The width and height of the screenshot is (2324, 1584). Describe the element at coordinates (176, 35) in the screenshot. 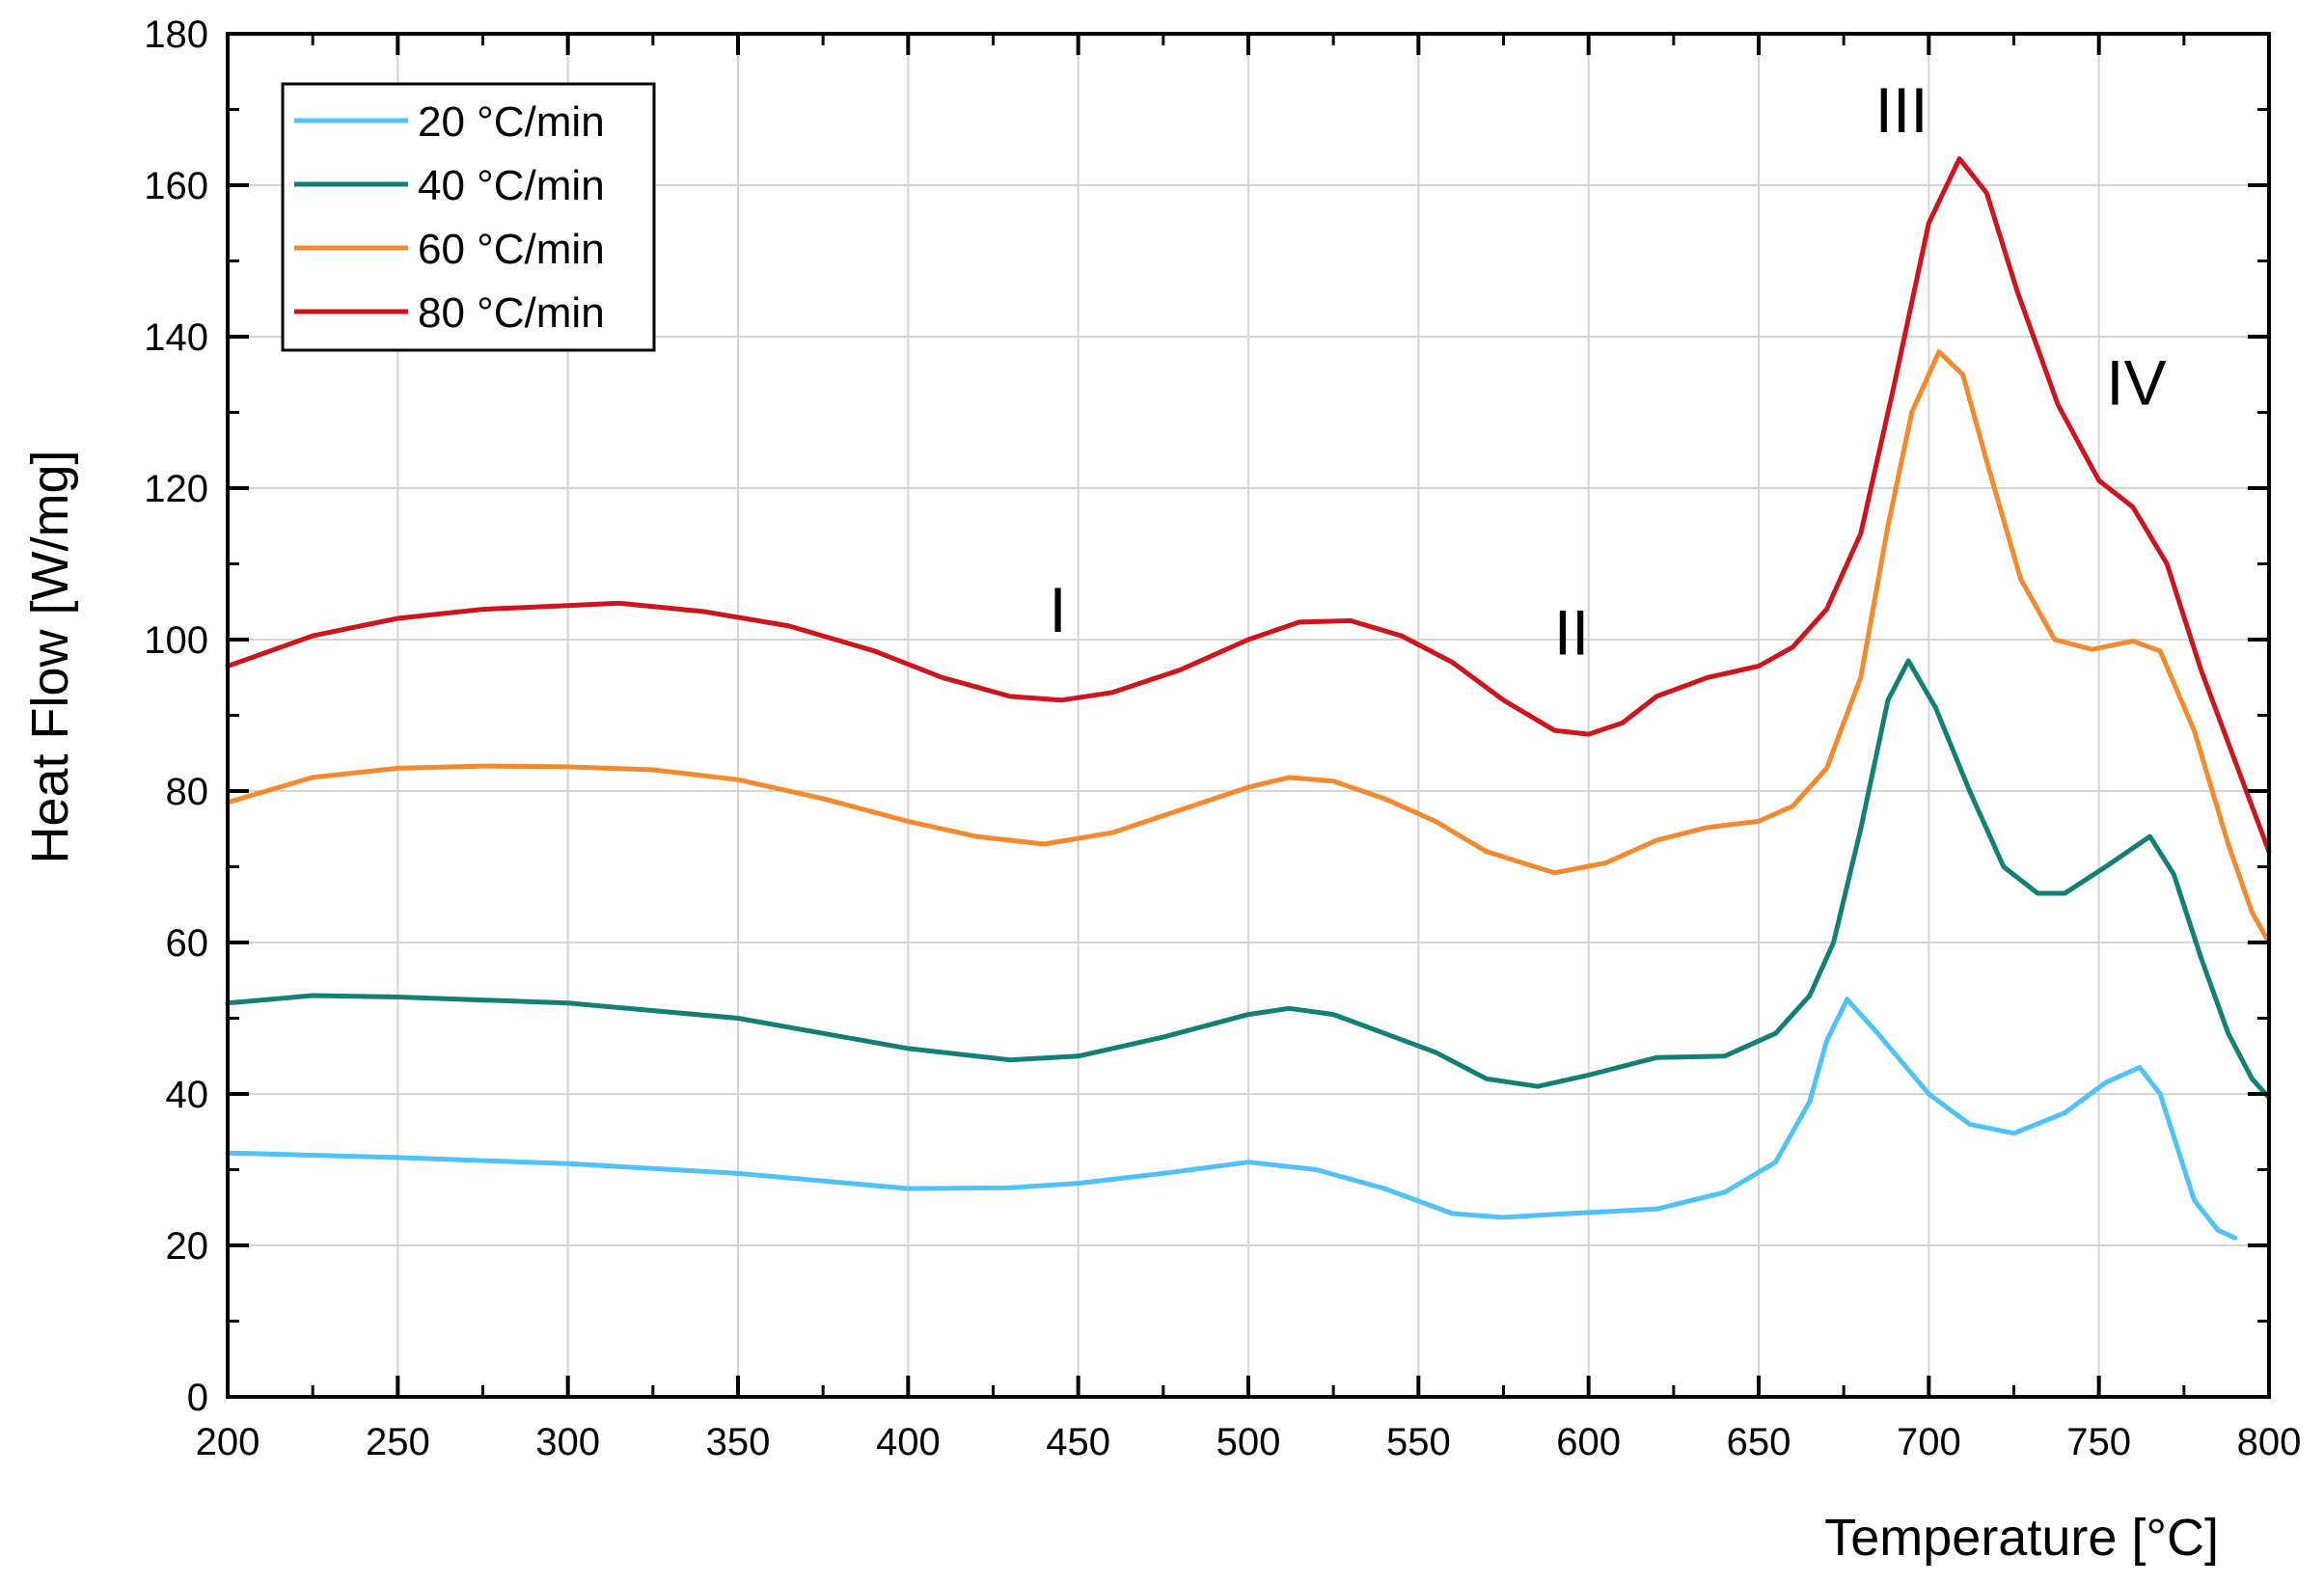

I see `y-tick-label: 180` at that location.